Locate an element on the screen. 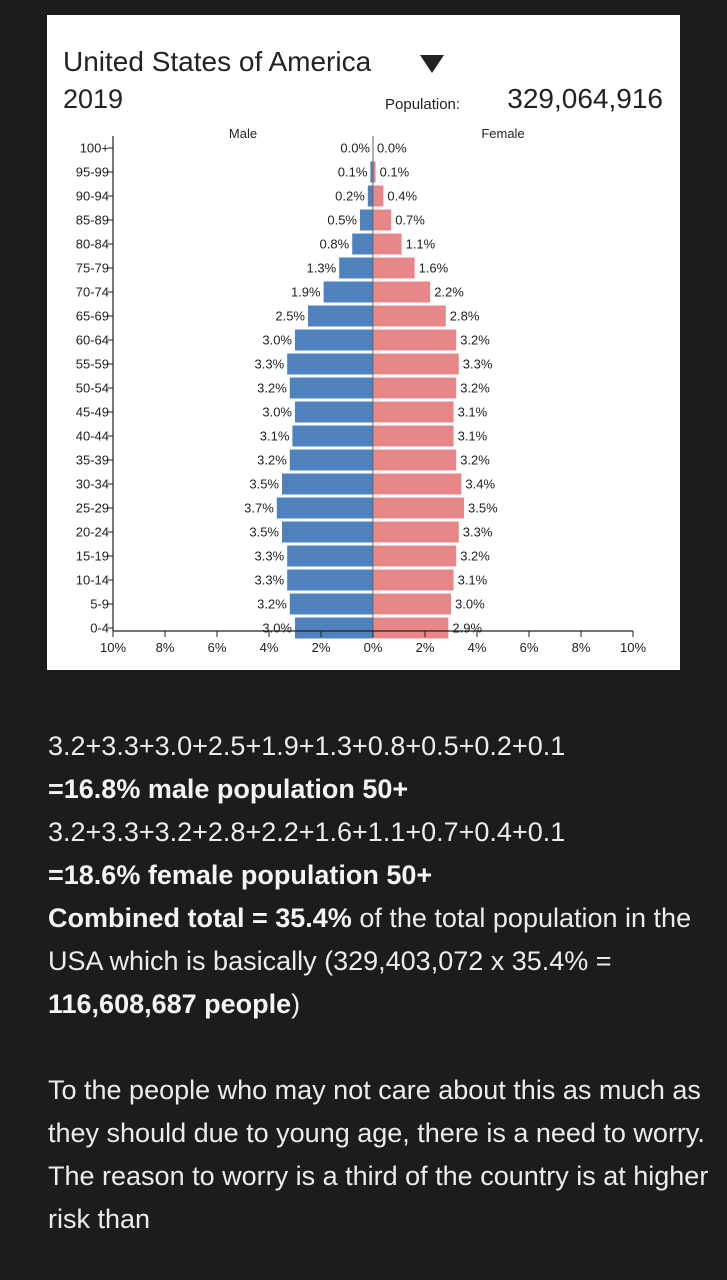 The image size is (727, 1280). x-tick-label: 6% is located at coordinates (217, 647).